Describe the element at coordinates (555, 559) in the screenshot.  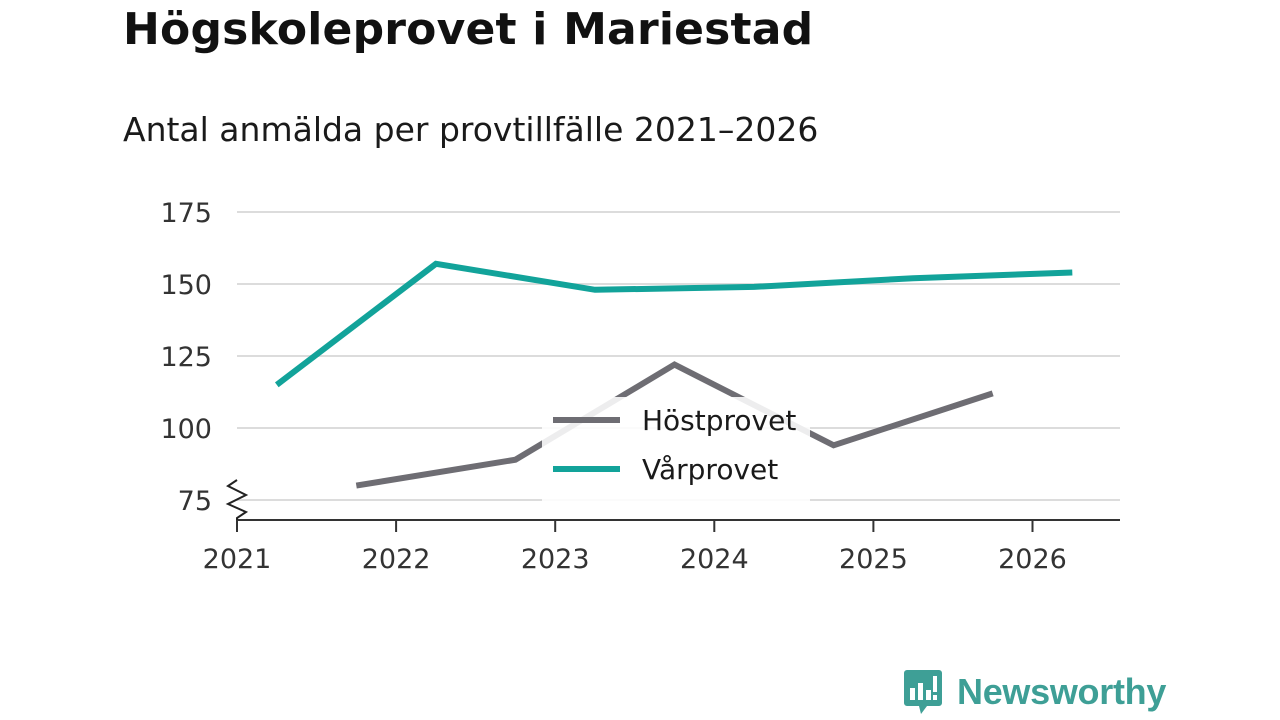
I see `x-tick-label: 2023` at that location.